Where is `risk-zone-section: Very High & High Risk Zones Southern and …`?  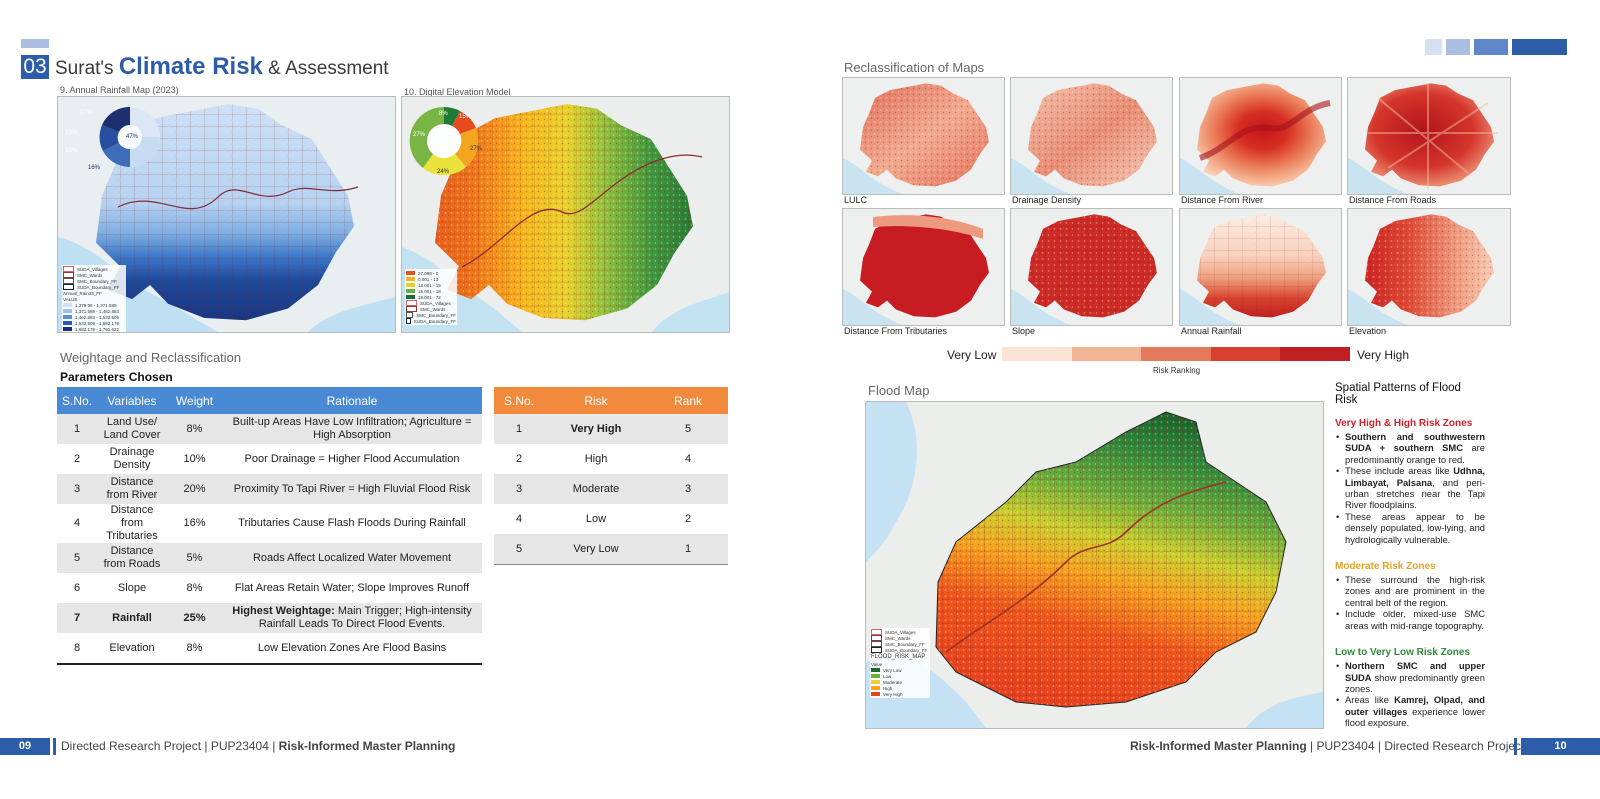
risk-zone-section: Very High & High Risk Zones Southern and … is located at coordinates (1410, 481).